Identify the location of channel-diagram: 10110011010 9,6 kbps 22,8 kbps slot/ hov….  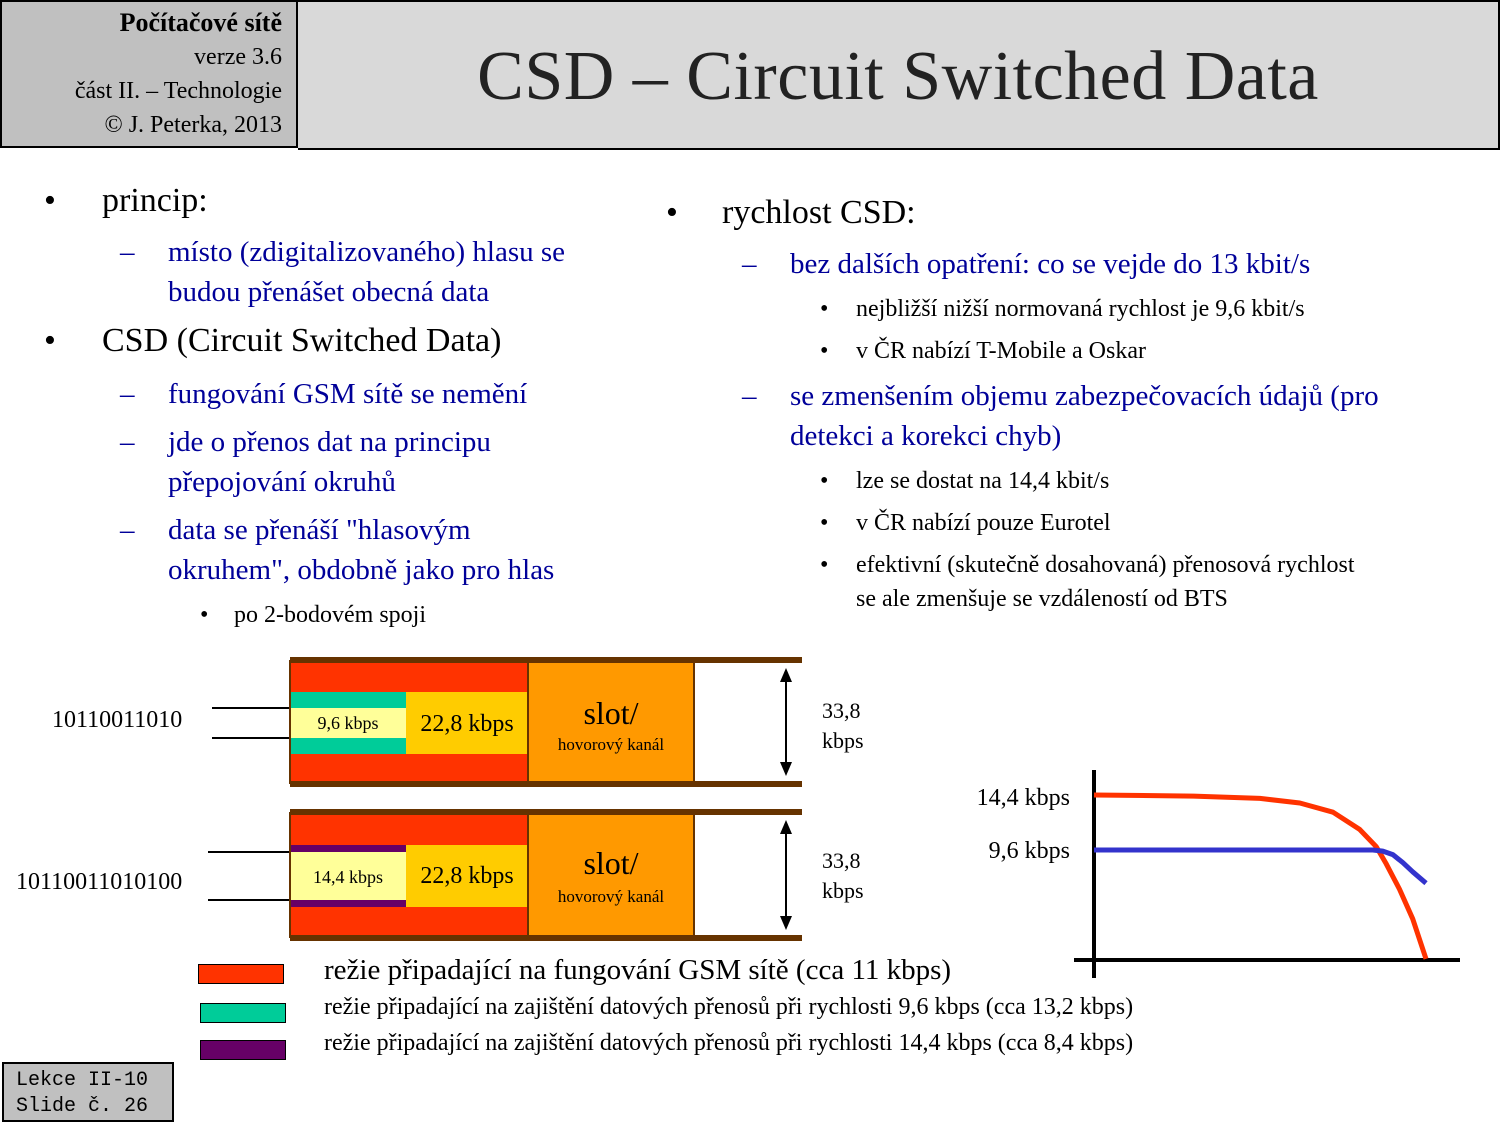
(440, 799).